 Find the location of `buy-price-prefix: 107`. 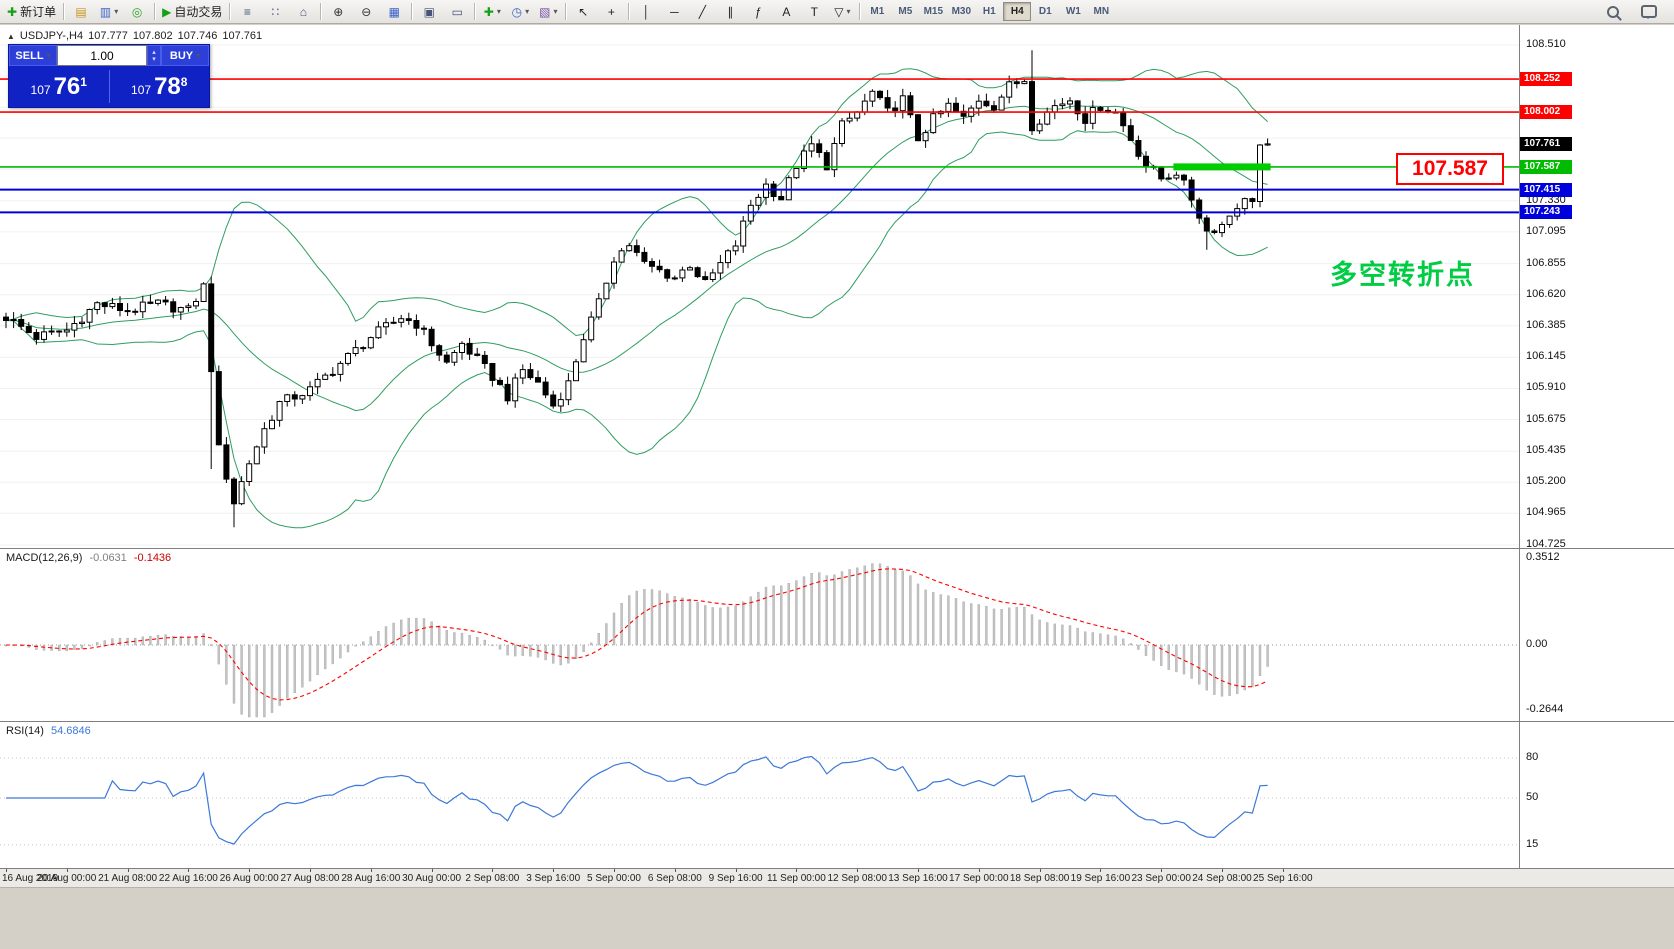

buy-price-prefix: 107 is located at coordinates (141, 89).